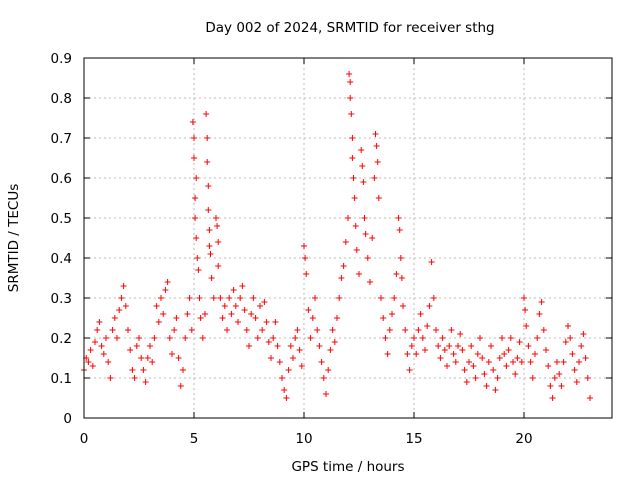  I want to click on y-tick-label: 0.8, so click(61, 99).